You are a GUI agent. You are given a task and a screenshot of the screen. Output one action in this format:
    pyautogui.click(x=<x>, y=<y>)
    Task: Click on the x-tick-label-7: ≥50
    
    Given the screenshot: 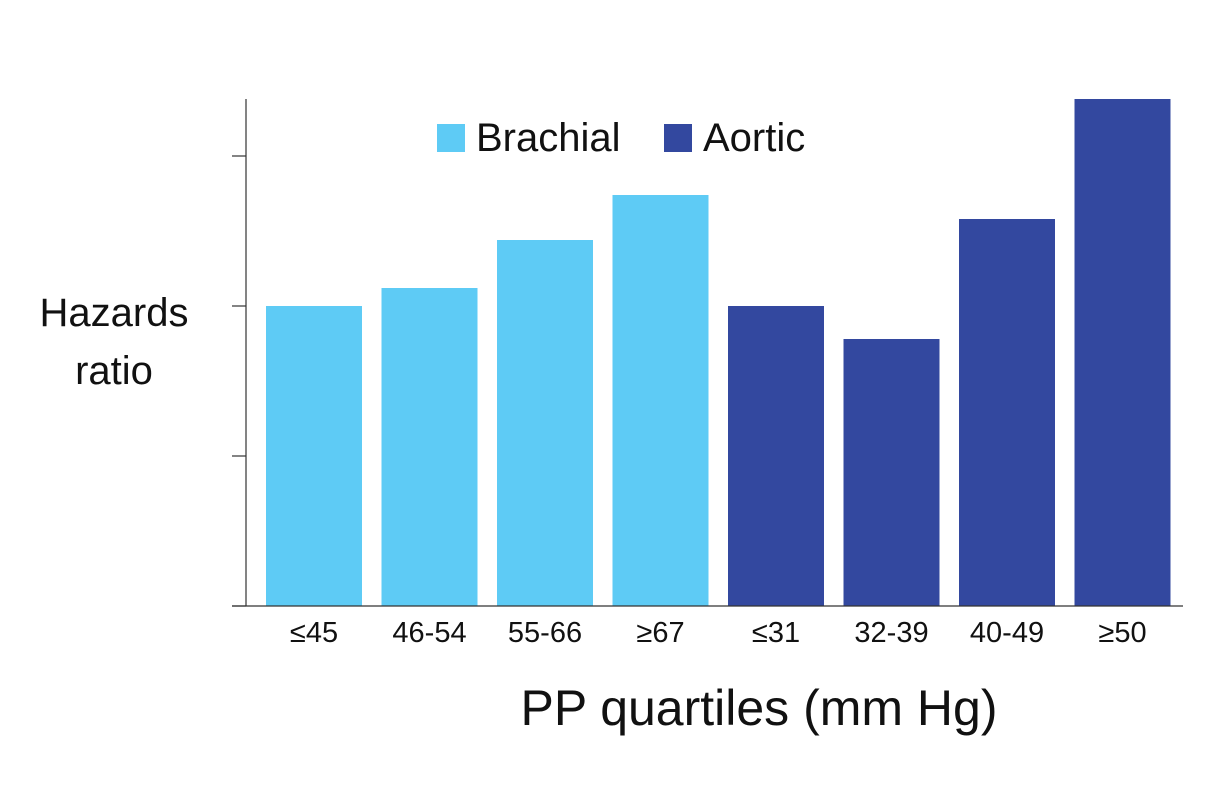 What is the action you would take?
    pyautogui.click(x=1122, y=633)
    